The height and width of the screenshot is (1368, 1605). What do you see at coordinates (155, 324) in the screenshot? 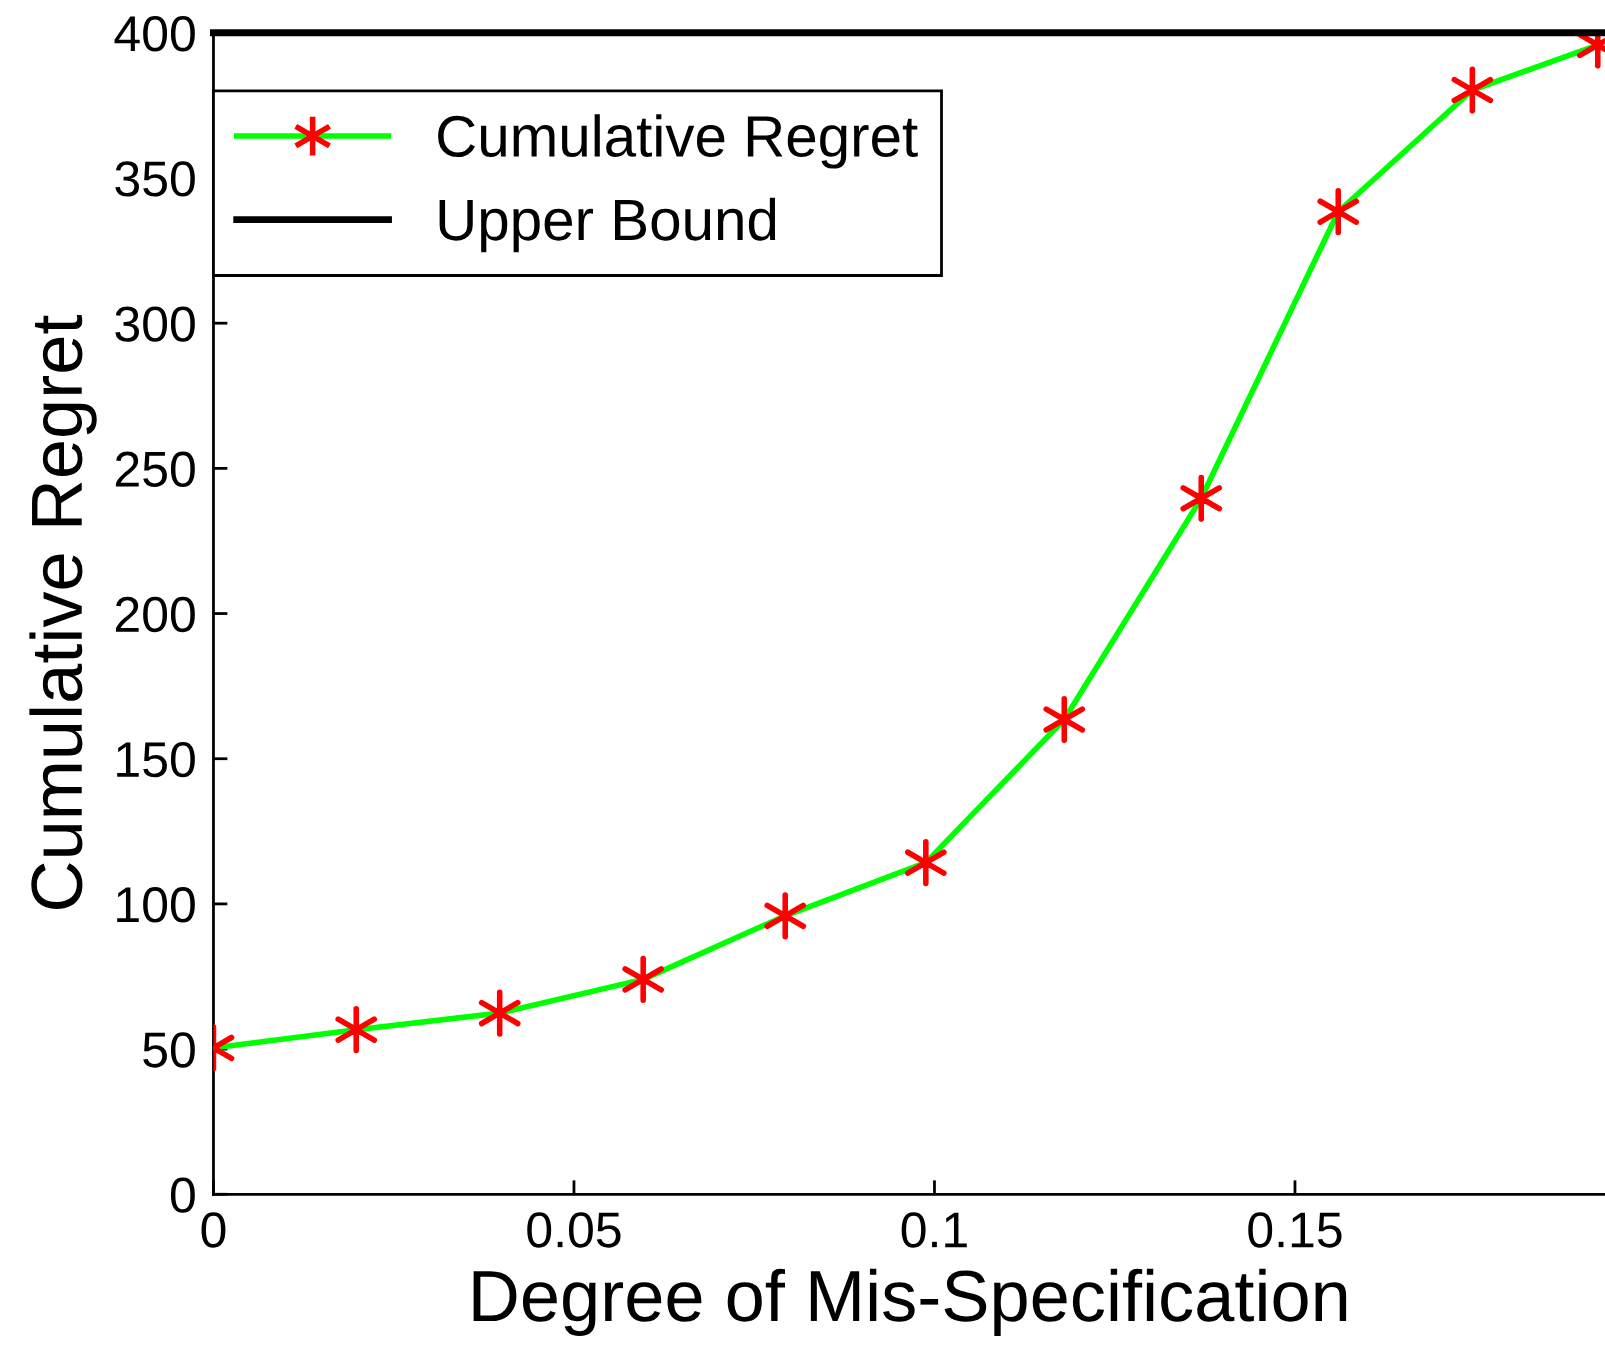
I see `y-tick-label: 300` at bounding box center [155, 324].